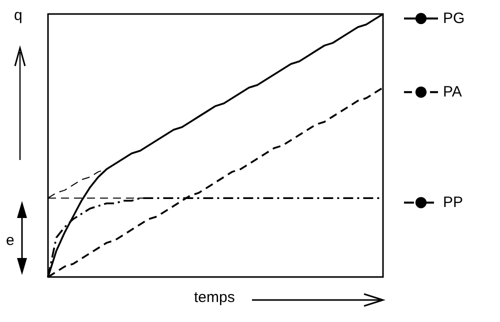 The width and height of the screenshot is (500, 322). Describe the element at coordinates (453, 203) in the screenshot. I see `legend-label: PP` at that location.